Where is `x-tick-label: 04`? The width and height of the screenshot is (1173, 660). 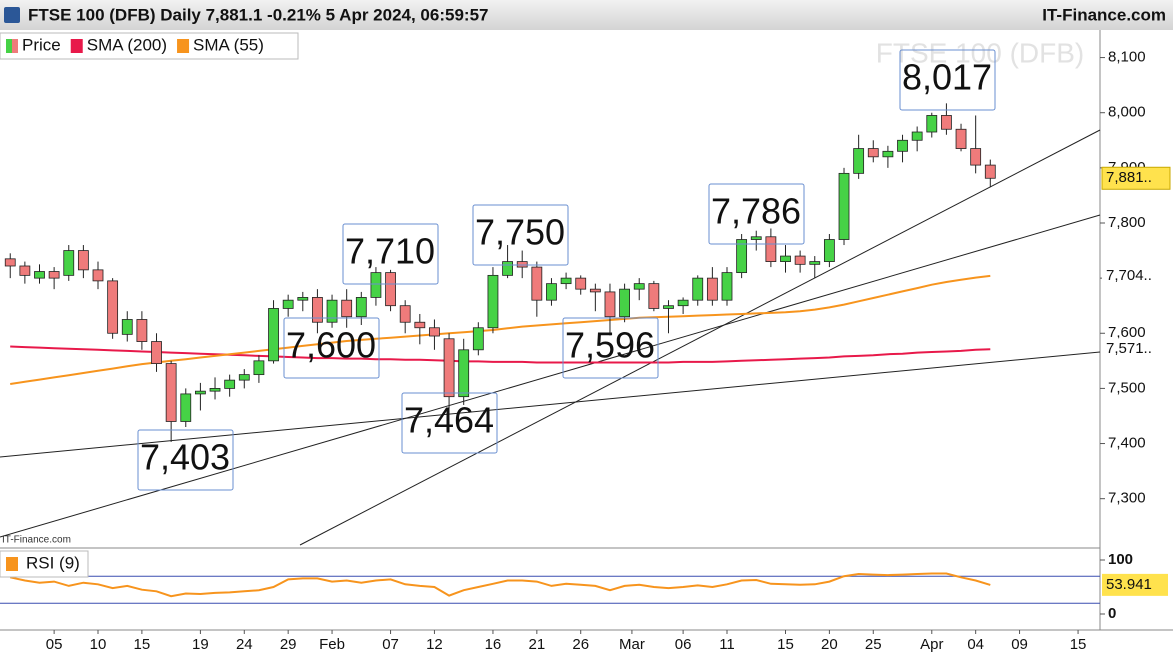
x-tick-label: 04 is located at coordinates (975, 644).